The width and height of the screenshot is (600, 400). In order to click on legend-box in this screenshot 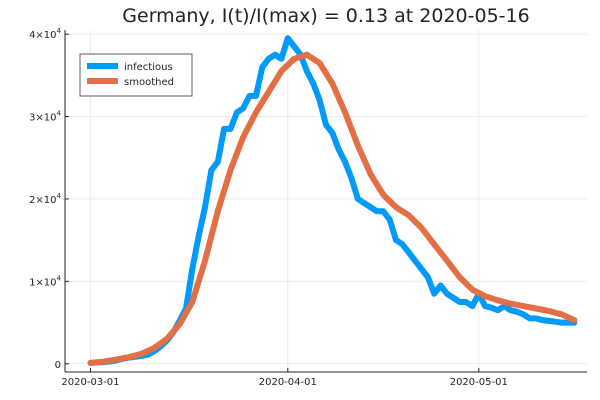, I will do `click(136, 75)`.